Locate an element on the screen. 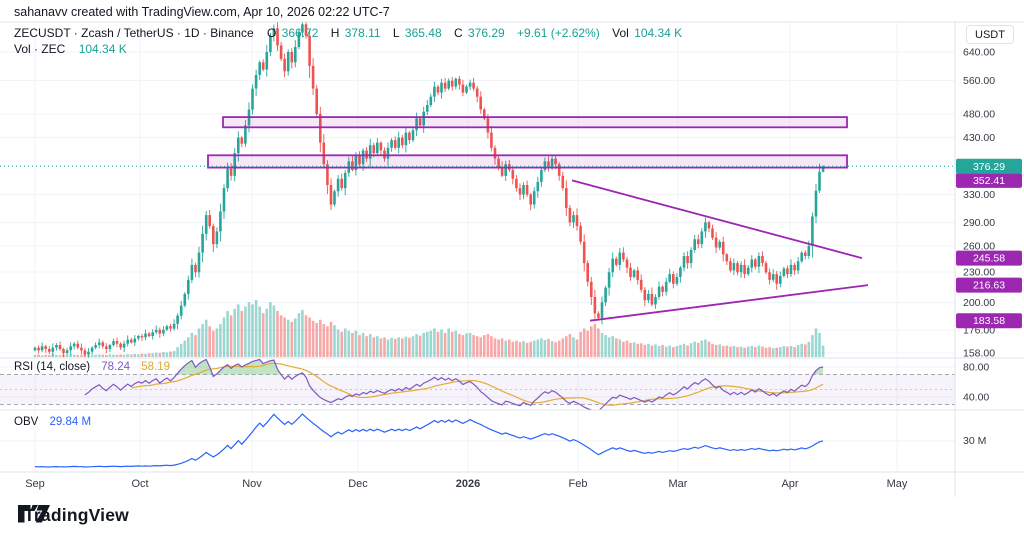 The width and height of the screenshot is (1024, 539). svg-text: 330.00 is located at coordinates (979, 195).